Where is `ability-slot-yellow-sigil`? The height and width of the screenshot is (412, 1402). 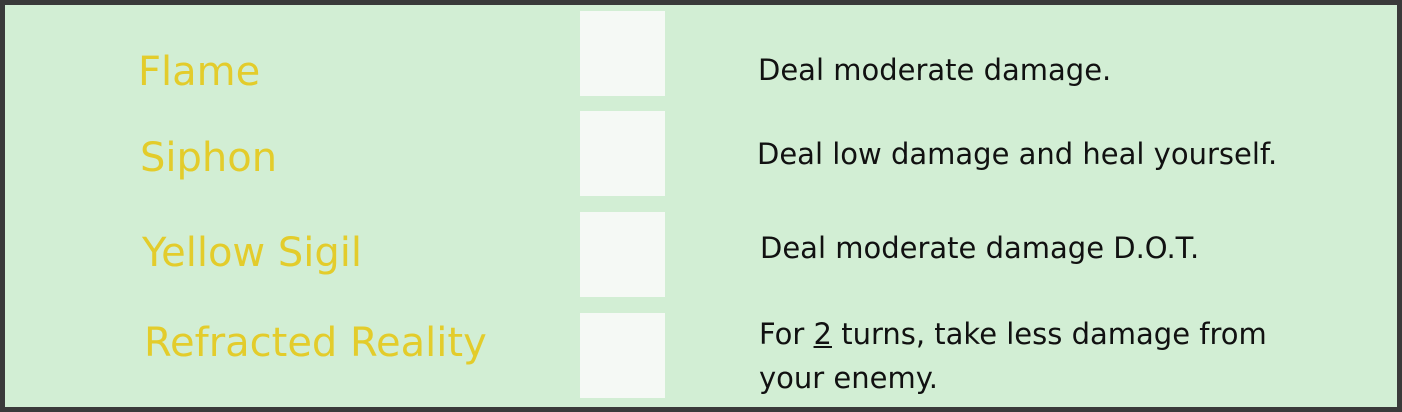
ability-slot-yellow-sigil is located at coordinates (622, 254).